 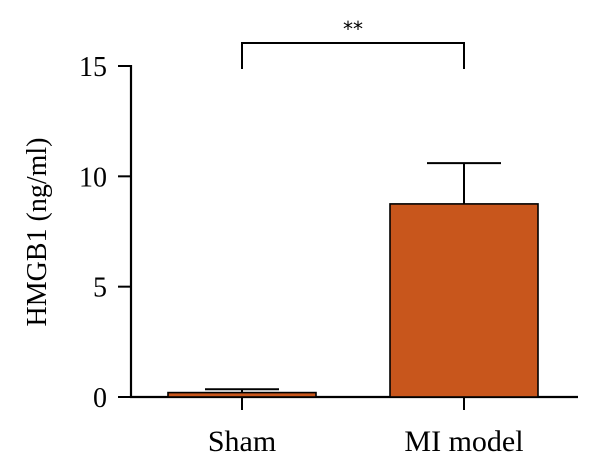 I want to click on significance-bracket-line, so click(x=353, y=55).